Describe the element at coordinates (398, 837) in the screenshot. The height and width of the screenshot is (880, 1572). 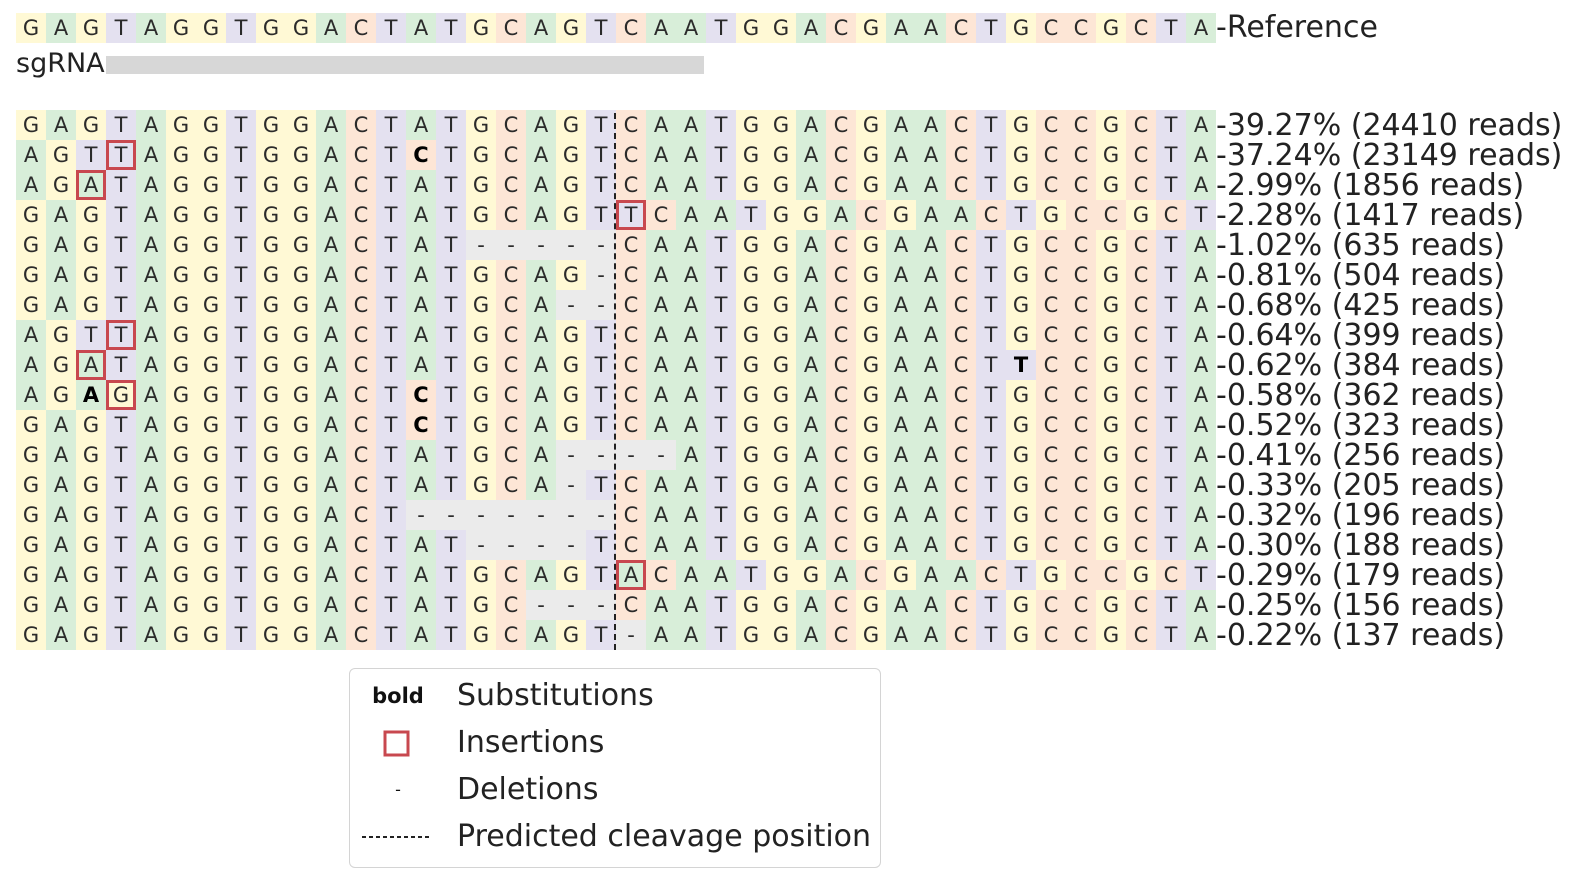
I see `legend-cleavage-key` at that location.